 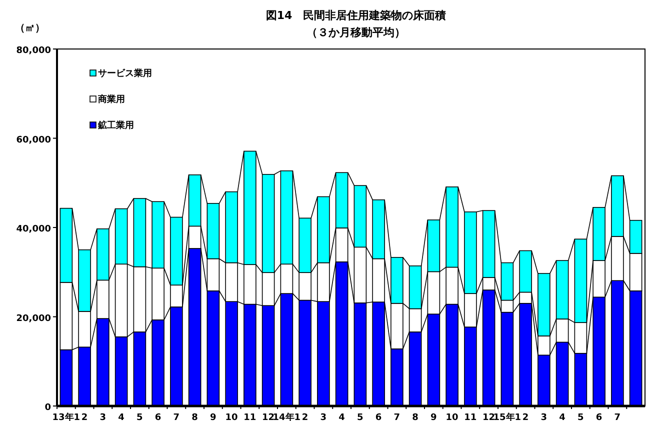 I want to click on legend-label: 商業用, so click(x=111, y=99).